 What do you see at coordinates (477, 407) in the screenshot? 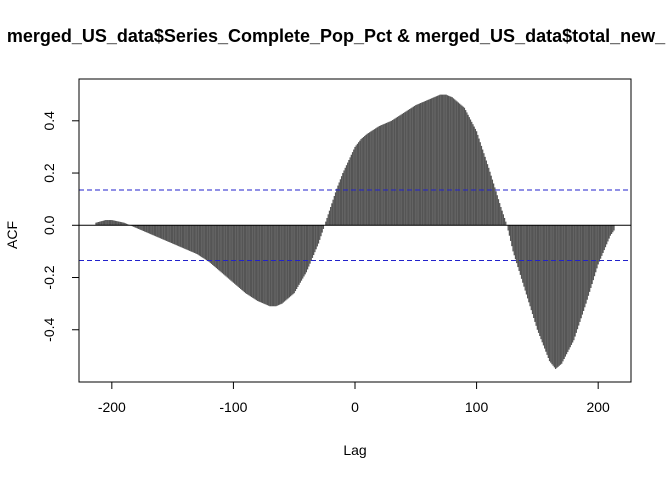
I see `x-tick-label: 100` at bounding box center [477, 407].